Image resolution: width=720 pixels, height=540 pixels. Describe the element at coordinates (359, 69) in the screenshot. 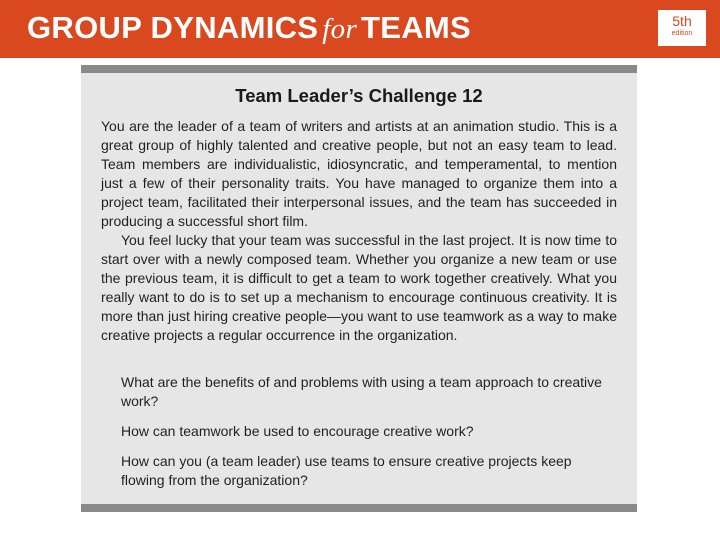

I see `card-top-rule` at that location.